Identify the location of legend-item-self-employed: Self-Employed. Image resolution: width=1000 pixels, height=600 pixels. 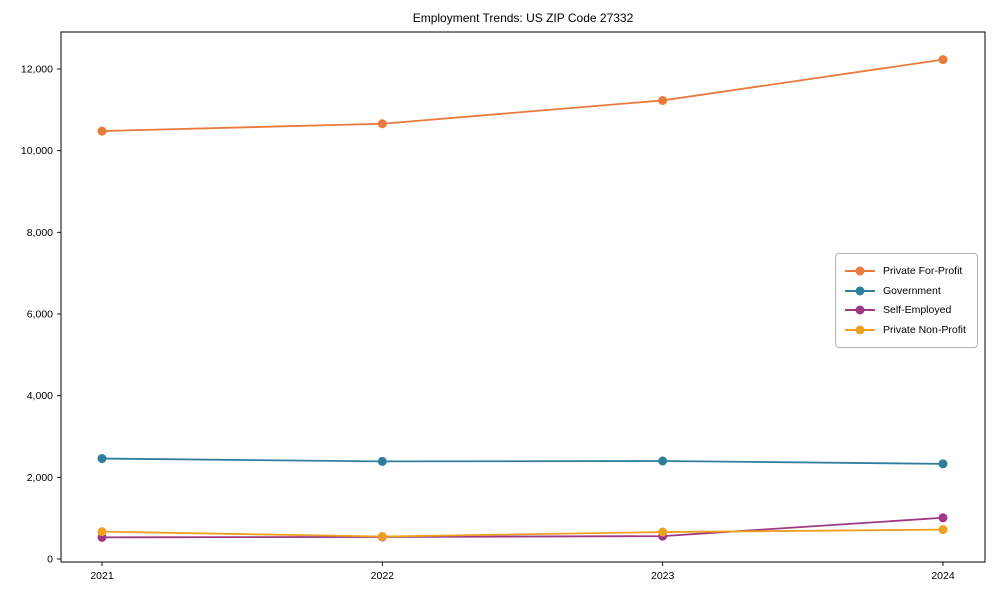
(908, 310).